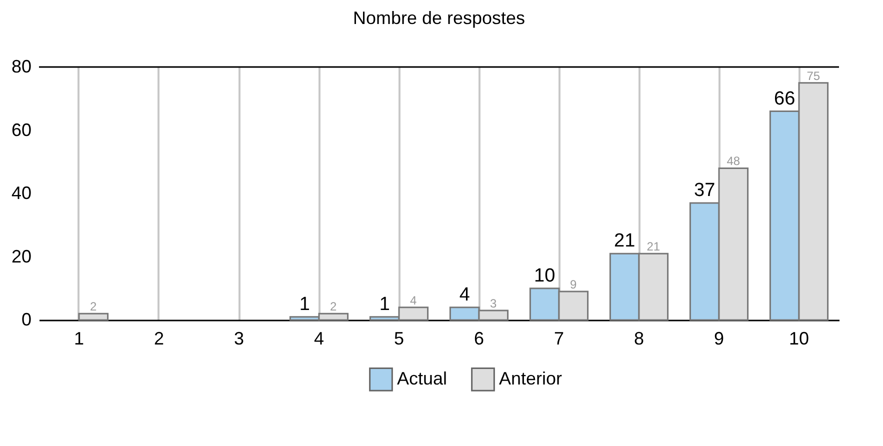 This screenshot has height=446, width=883. I want to click on x-tick-label: 3, so click(239, 338).